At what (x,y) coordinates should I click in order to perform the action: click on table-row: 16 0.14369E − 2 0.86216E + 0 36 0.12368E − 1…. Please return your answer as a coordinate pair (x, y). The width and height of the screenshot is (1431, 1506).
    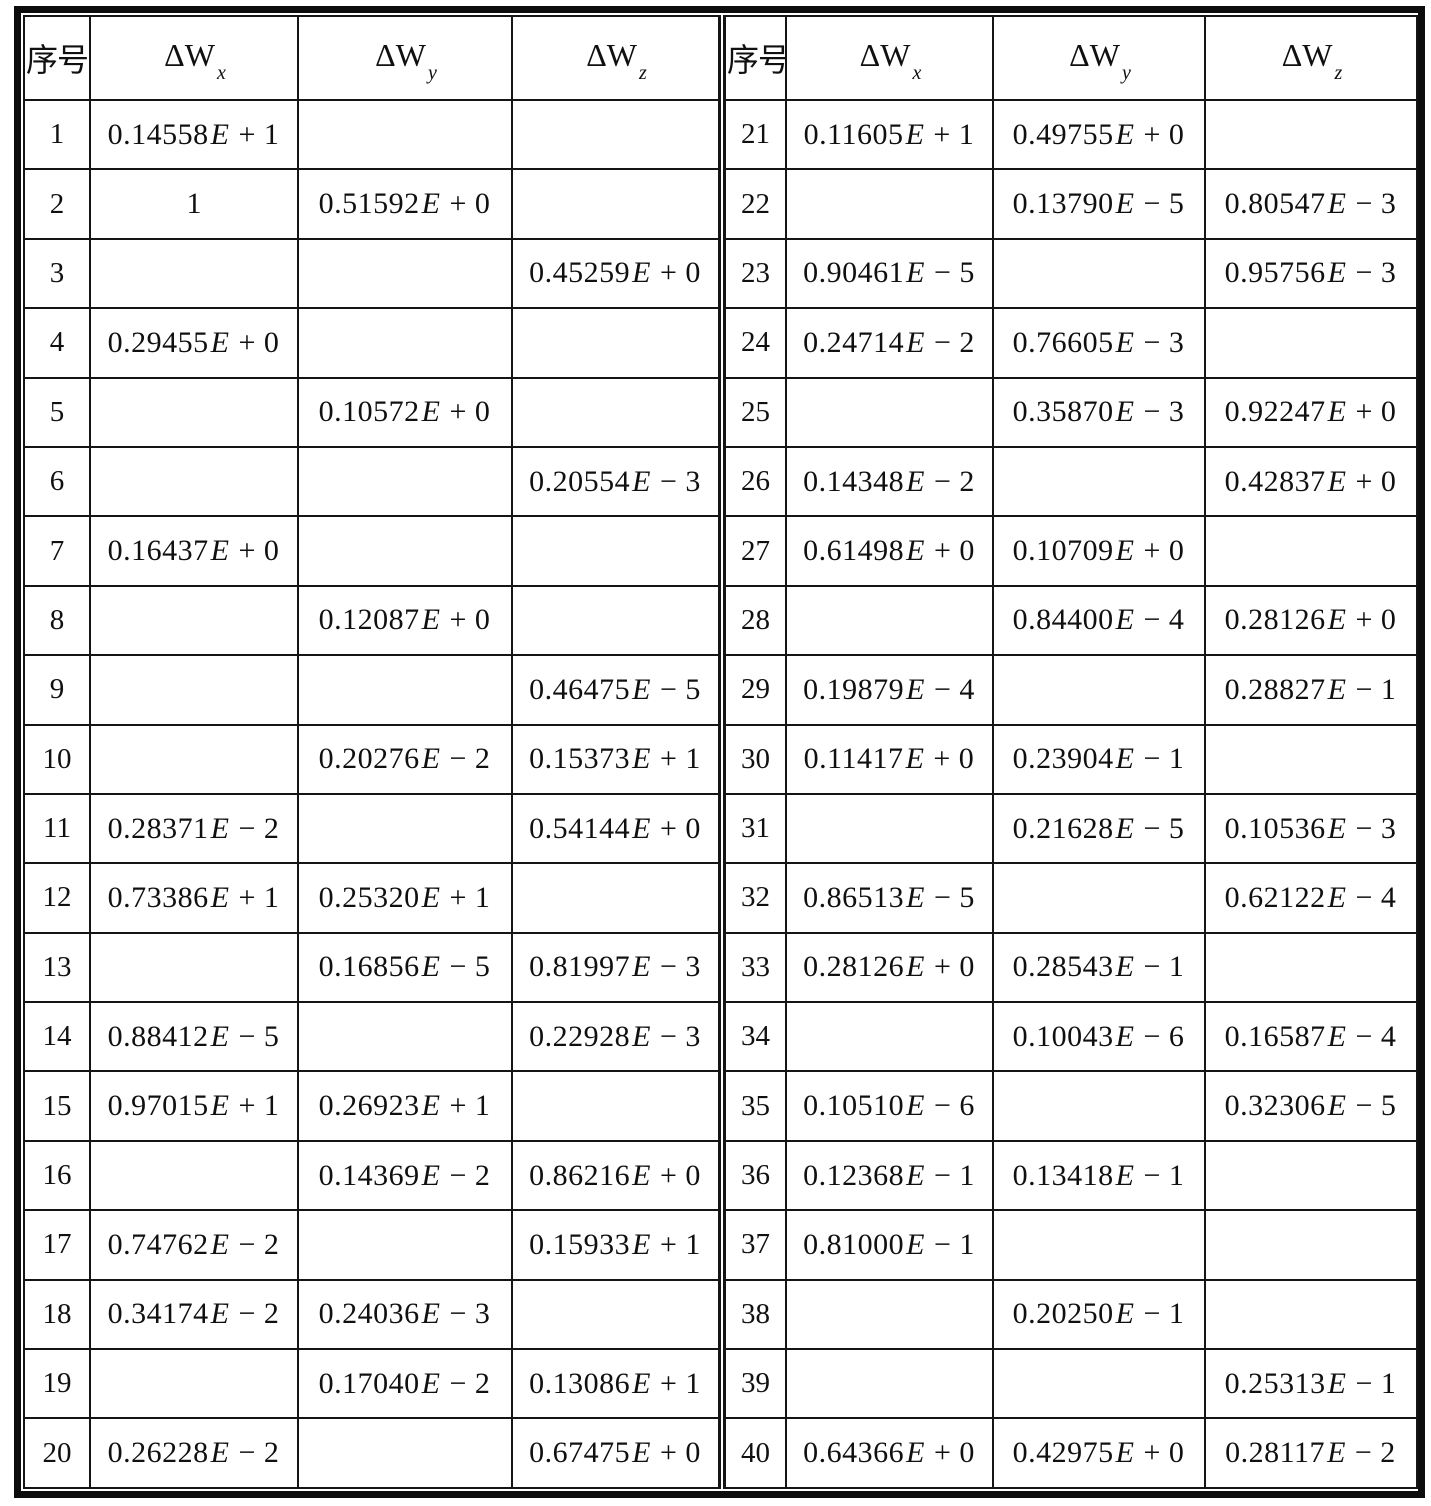
    Looking at the image, I should click on (720, 1175).